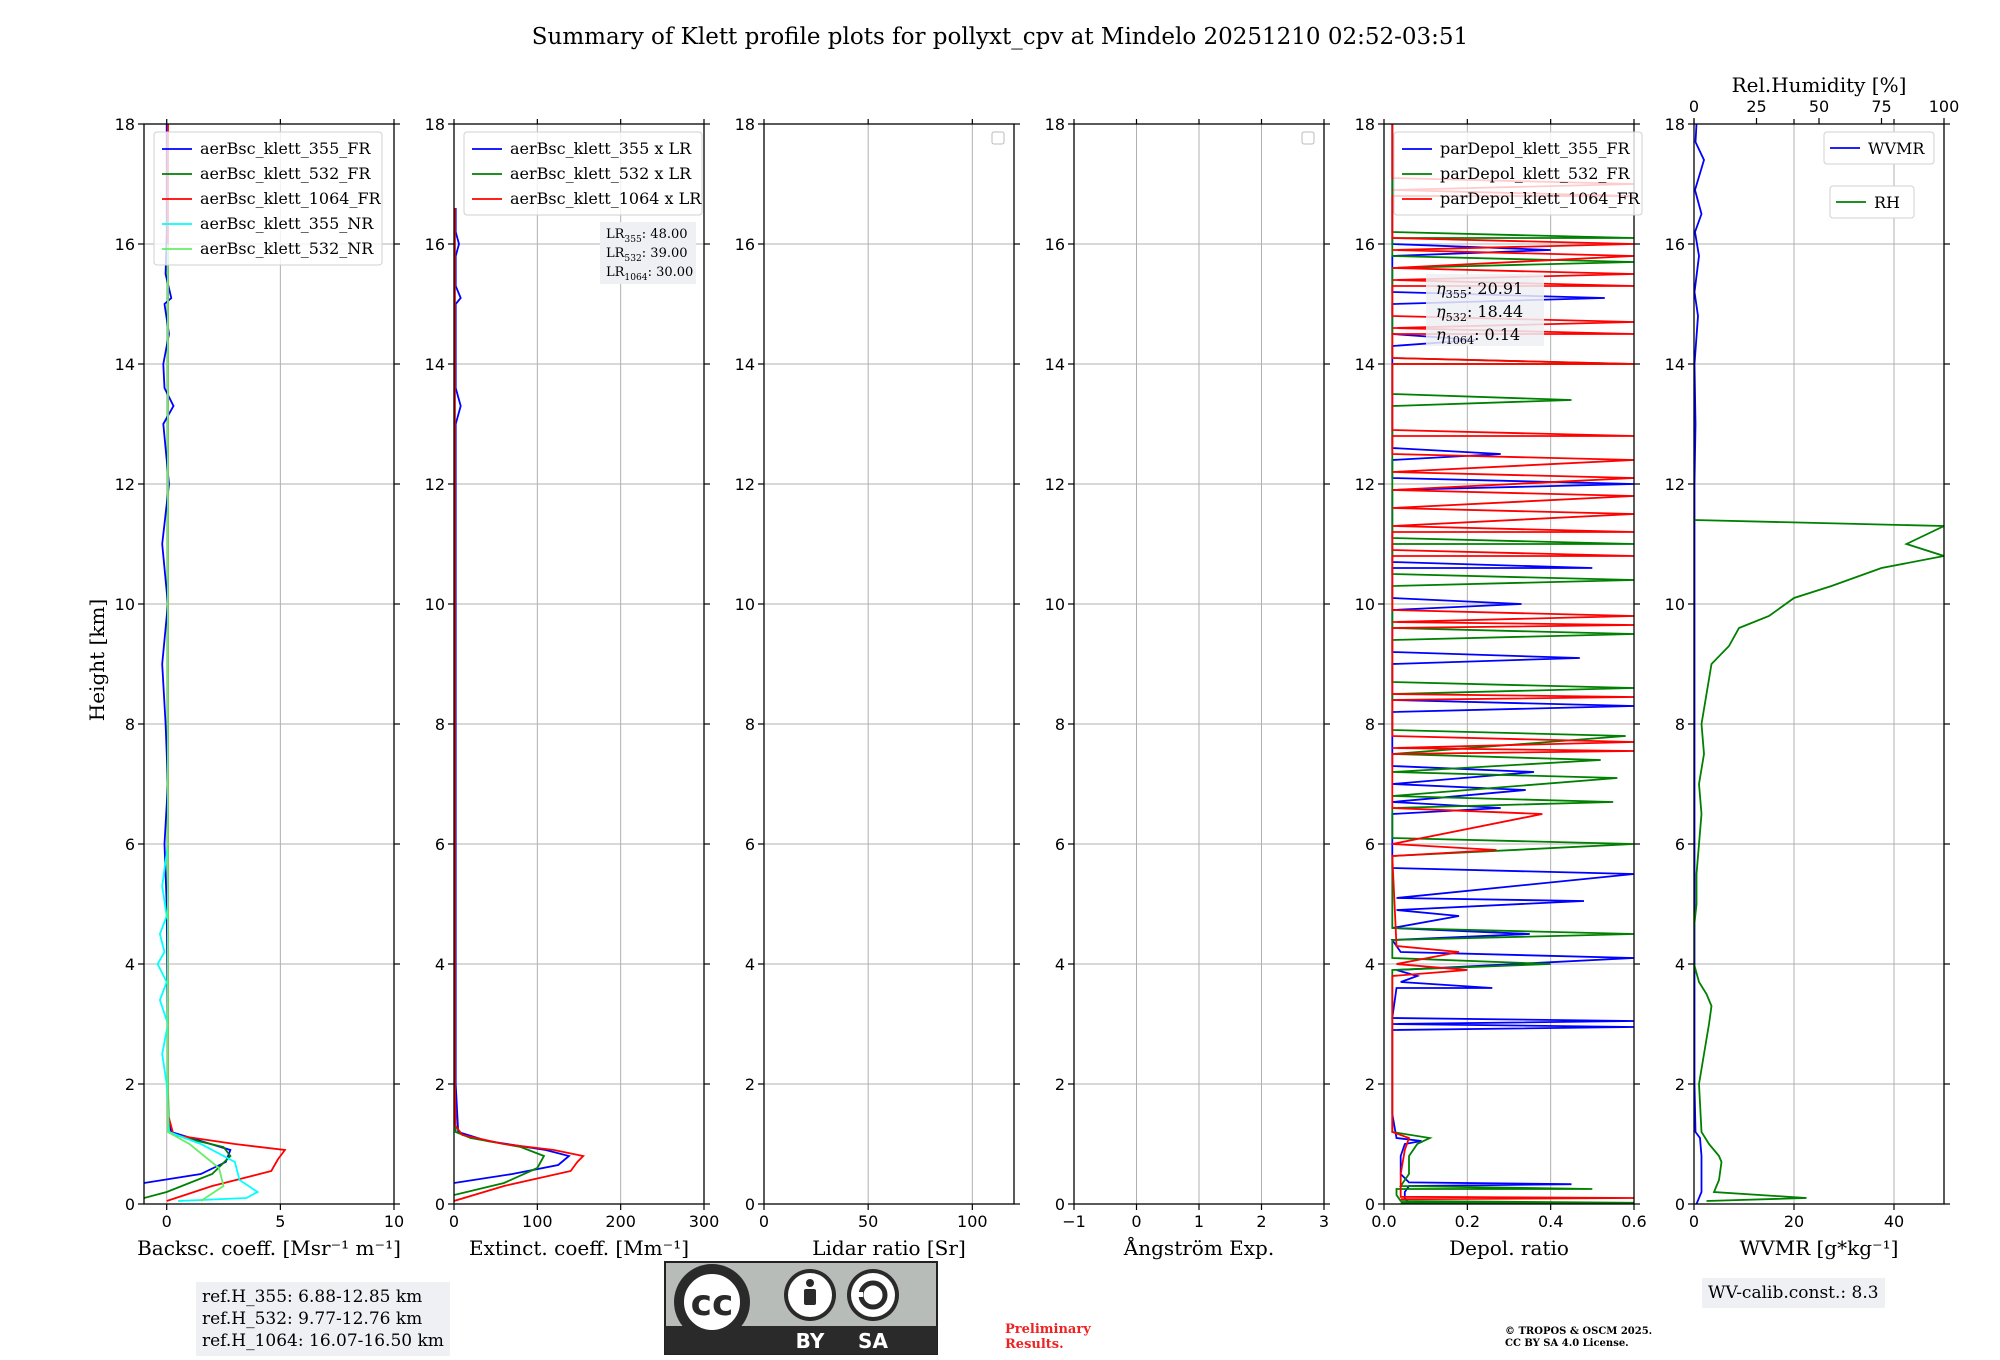 This screenshot has height=1360, width=2000. What do you see at coordinates (868, 1221) in the screenshot?
I see `x-tick-label: 50` at bounding box center [868, 1221].